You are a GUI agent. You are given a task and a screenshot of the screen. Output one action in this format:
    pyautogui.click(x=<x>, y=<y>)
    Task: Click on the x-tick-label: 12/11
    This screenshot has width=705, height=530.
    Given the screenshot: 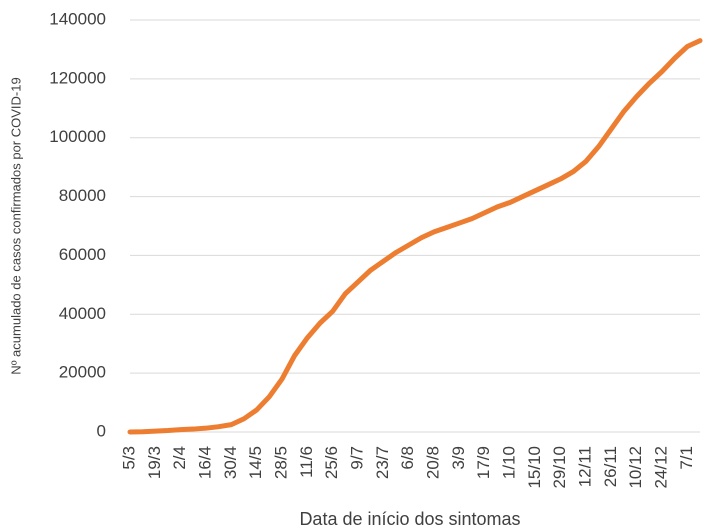 What is the action you would take?
    pyautogui.click(x=584, y=466)
    